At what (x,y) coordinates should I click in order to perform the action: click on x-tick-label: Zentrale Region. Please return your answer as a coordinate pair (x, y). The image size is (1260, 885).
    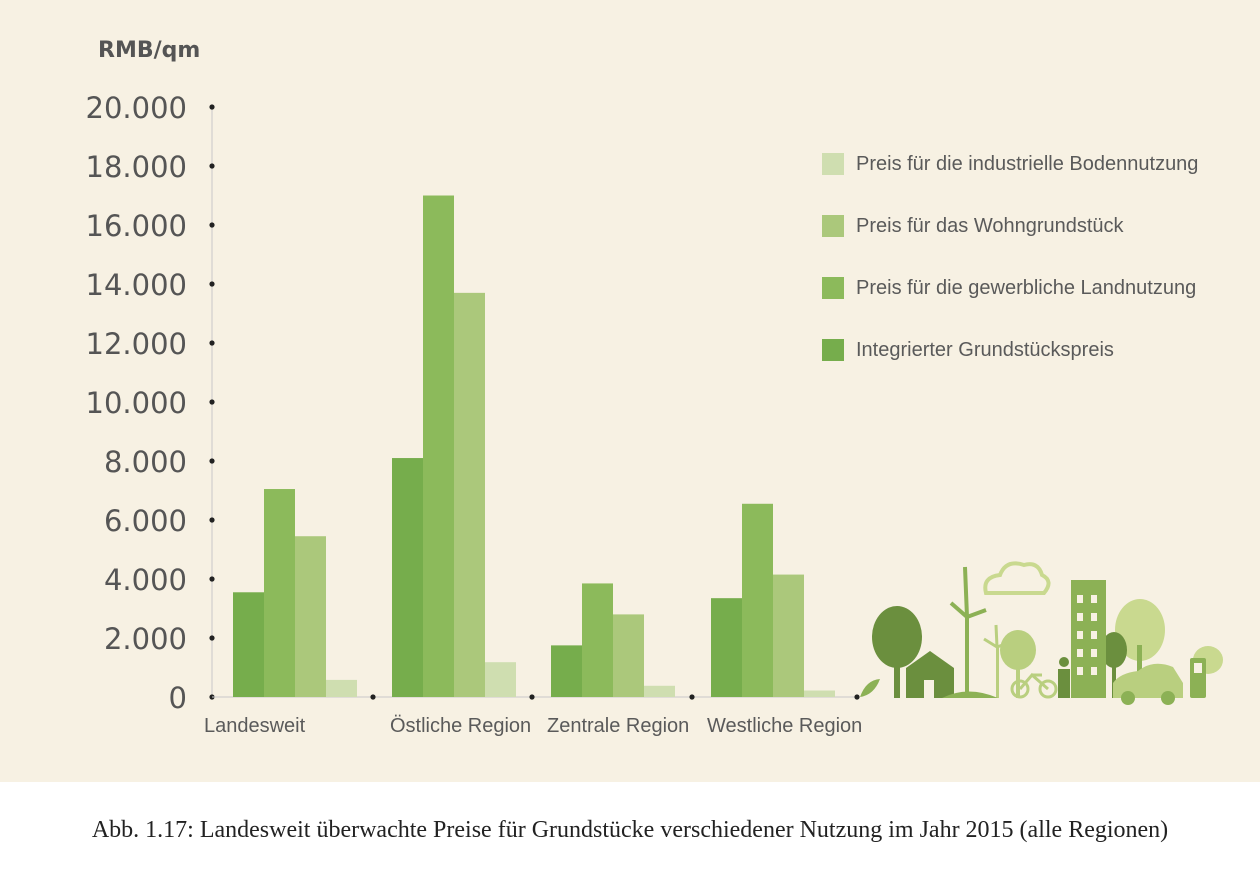
    Looking at the image, I should click on (618, 726).